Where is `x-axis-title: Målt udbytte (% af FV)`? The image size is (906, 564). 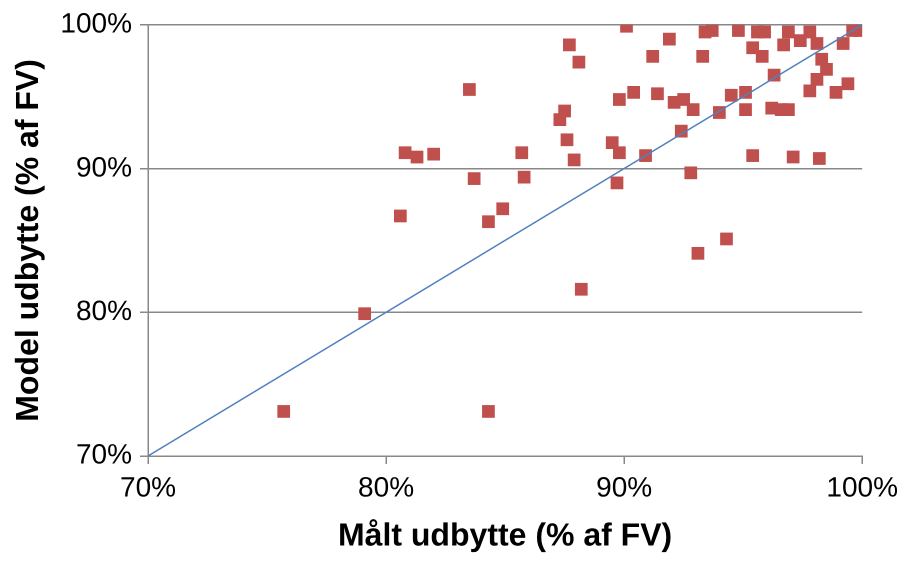 x-axis-title: Målt udbytte (% af FV) is located at coordinates (505, 534).